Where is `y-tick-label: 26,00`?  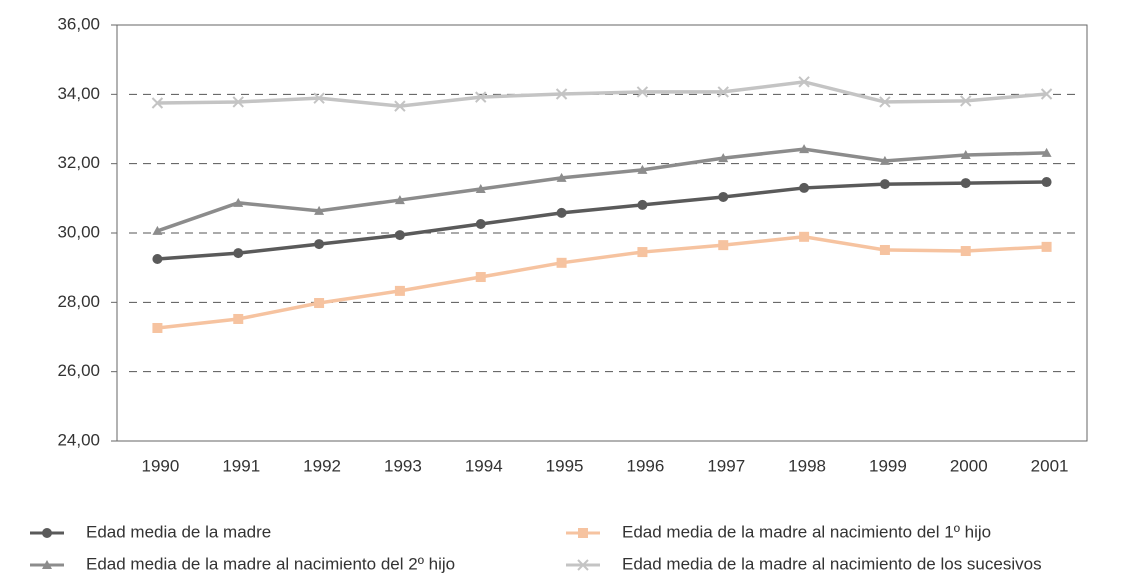 y-tick-label: 26,00 is located at coordinates (78, 370).